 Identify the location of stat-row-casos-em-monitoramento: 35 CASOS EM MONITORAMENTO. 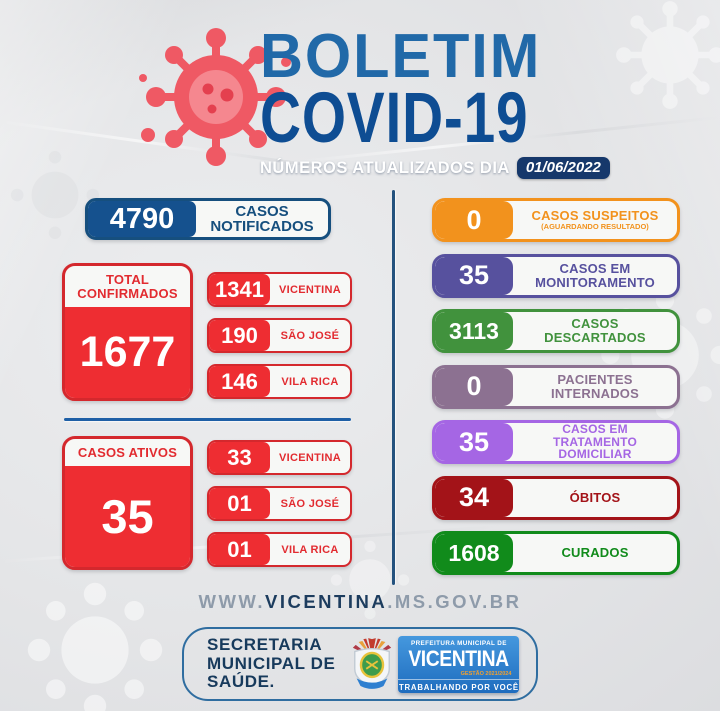
(556, 275).